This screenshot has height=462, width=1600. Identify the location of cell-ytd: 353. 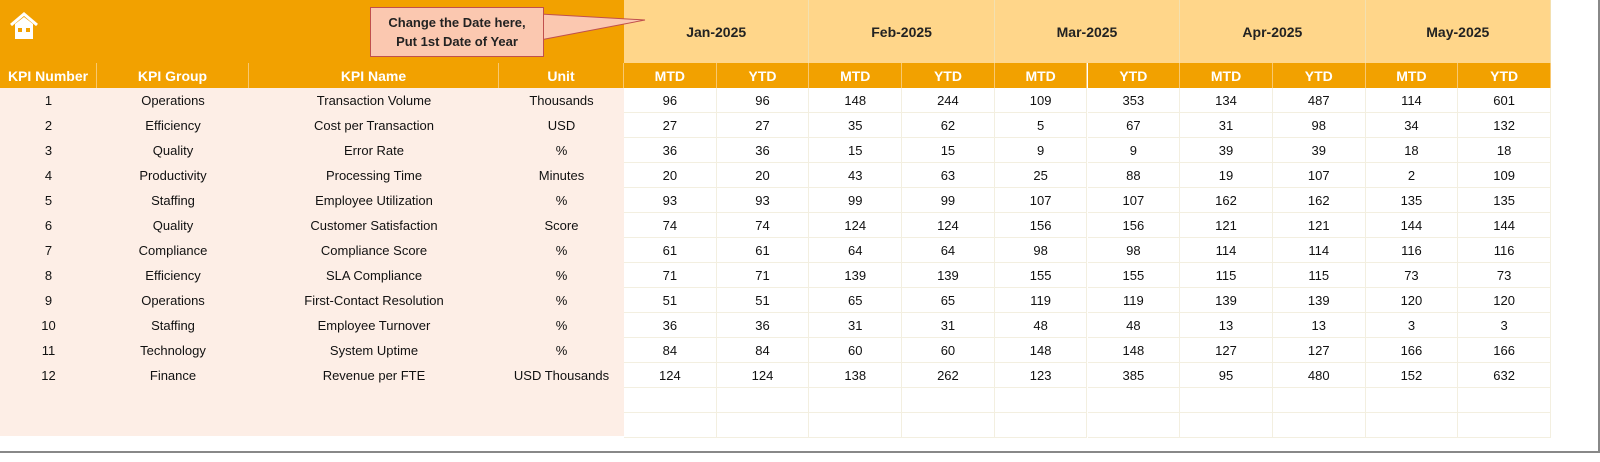
(1134, 100).